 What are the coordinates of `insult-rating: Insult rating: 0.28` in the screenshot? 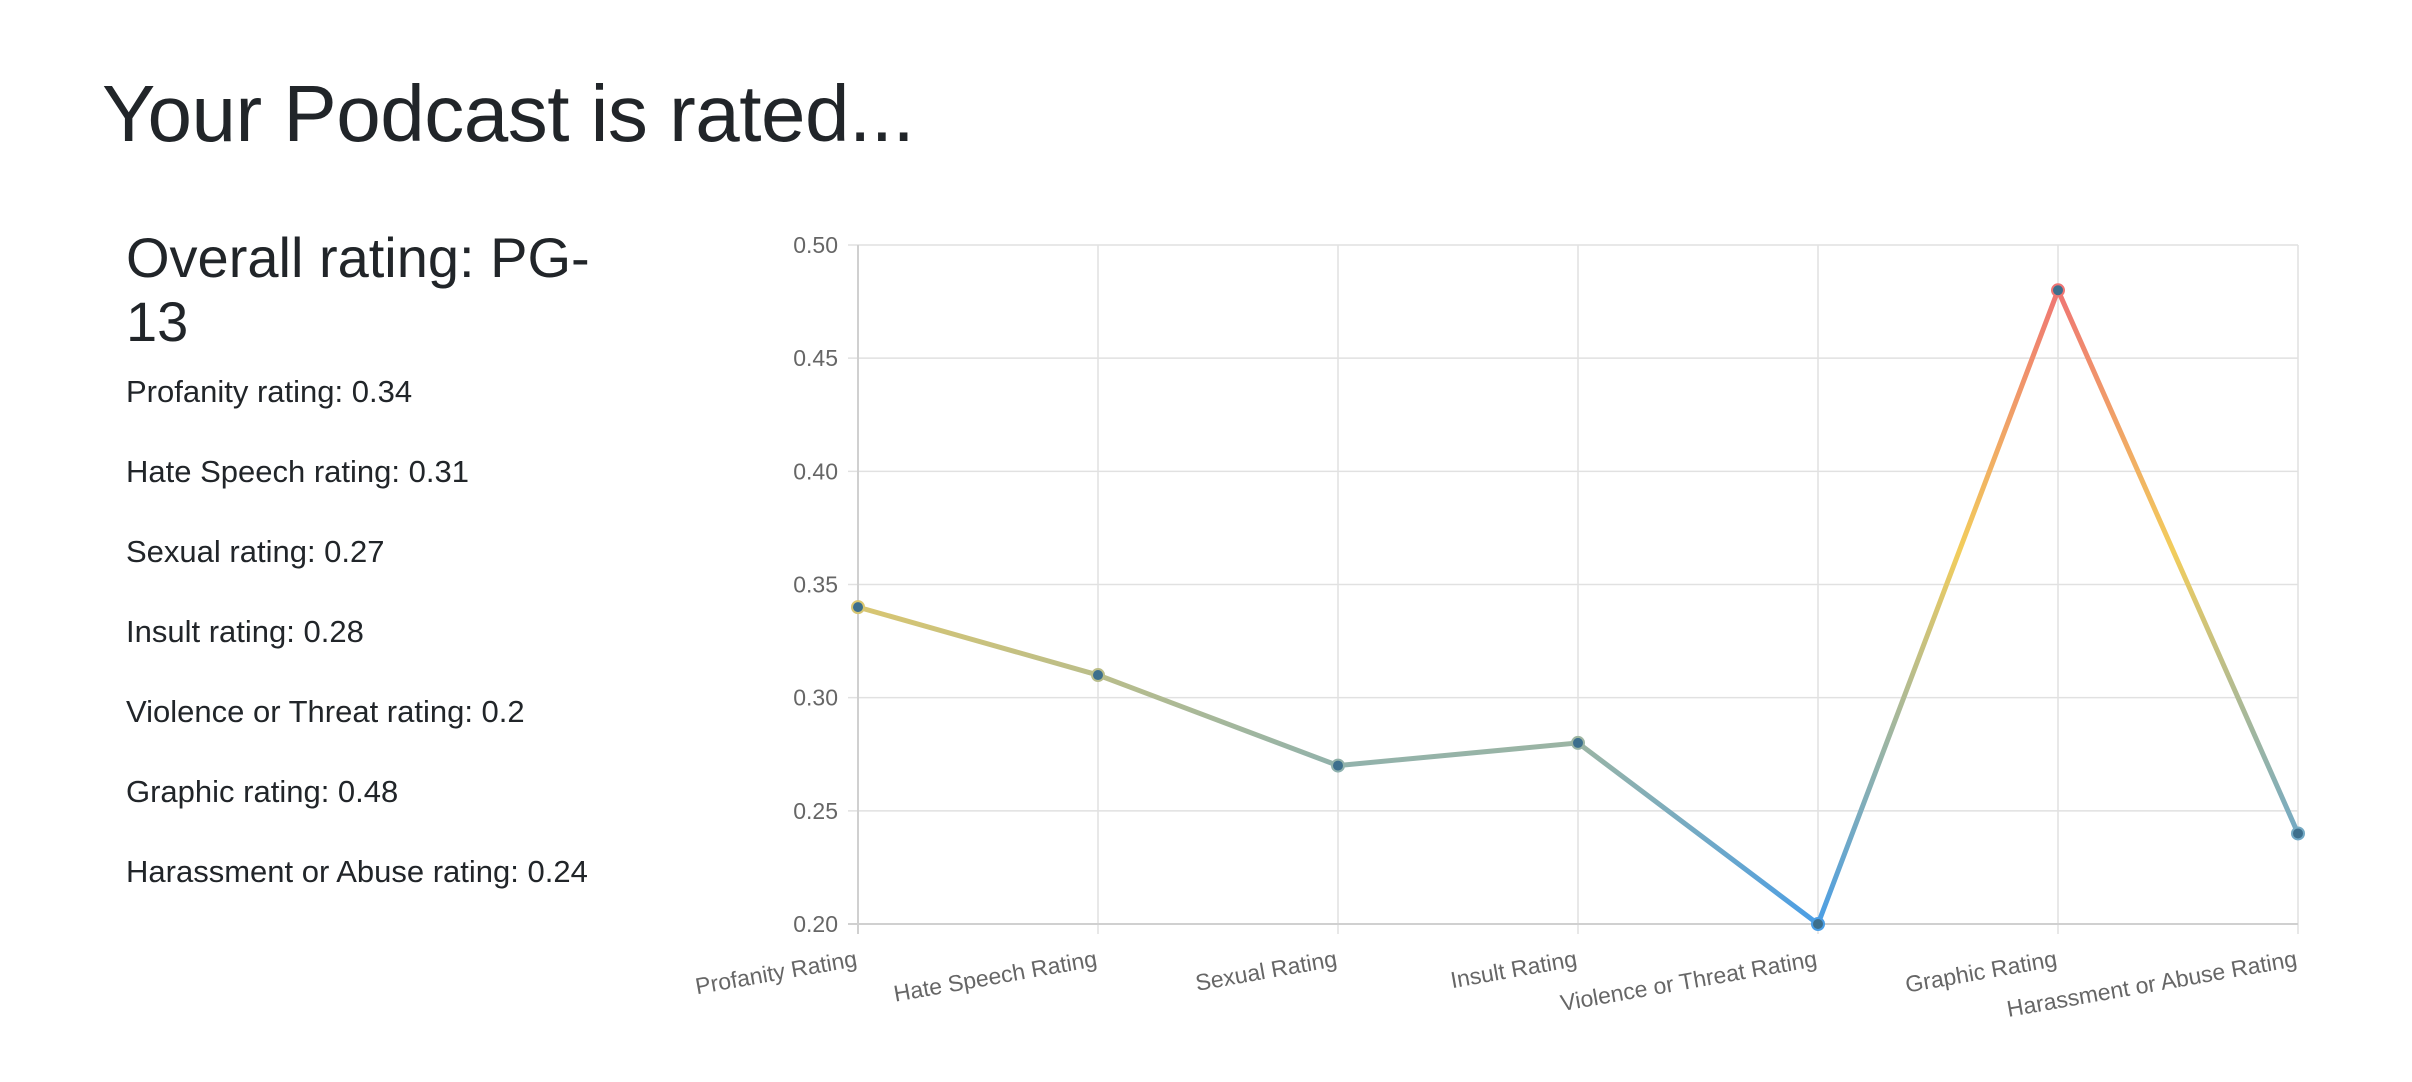 It's located at (245, 631).